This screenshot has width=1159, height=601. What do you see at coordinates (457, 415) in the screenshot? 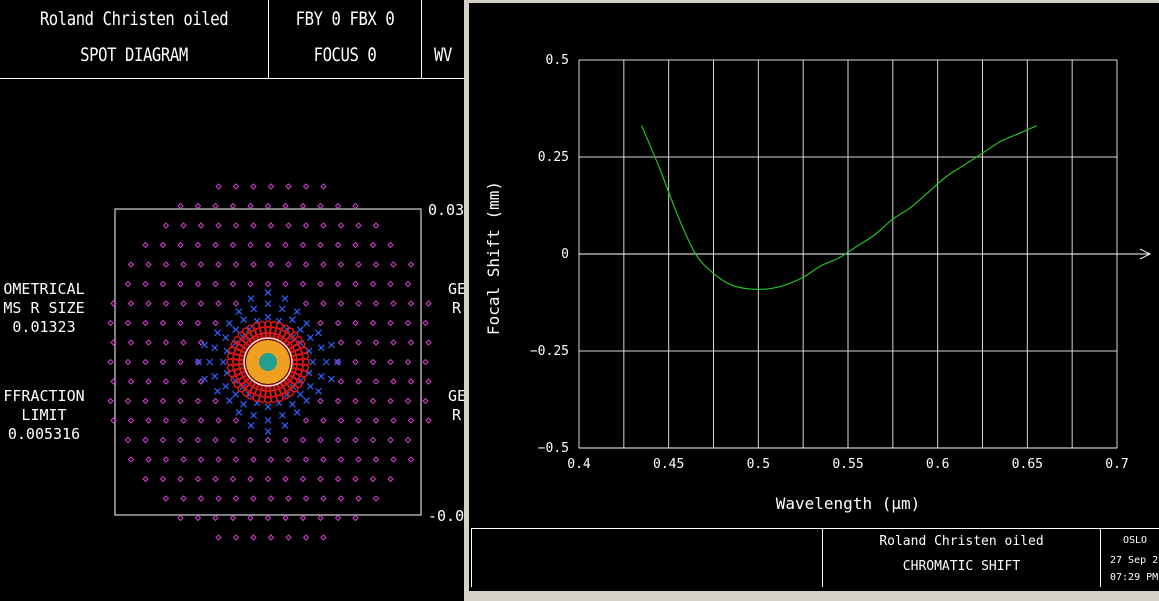
I see `r-label-2: R` at bounding box center [457, 415].